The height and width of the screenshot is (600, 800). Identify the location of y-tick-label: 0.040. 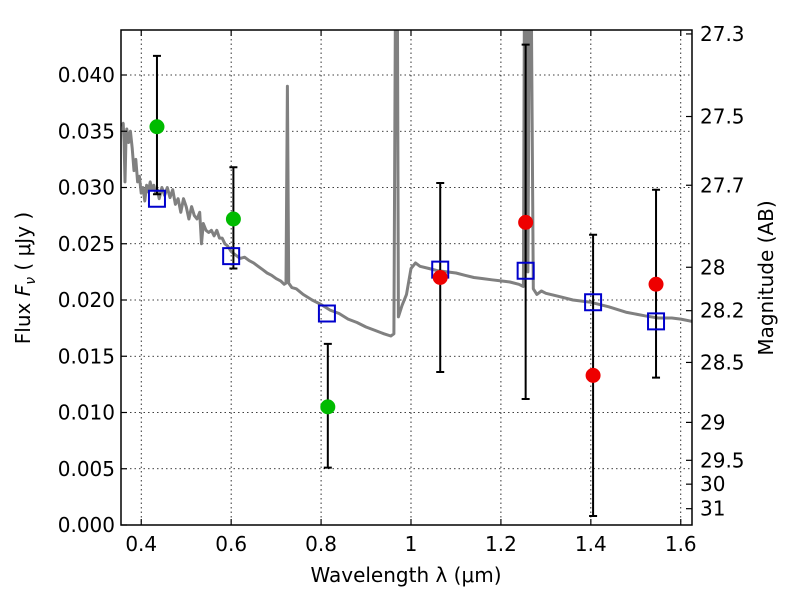
(86, 75).